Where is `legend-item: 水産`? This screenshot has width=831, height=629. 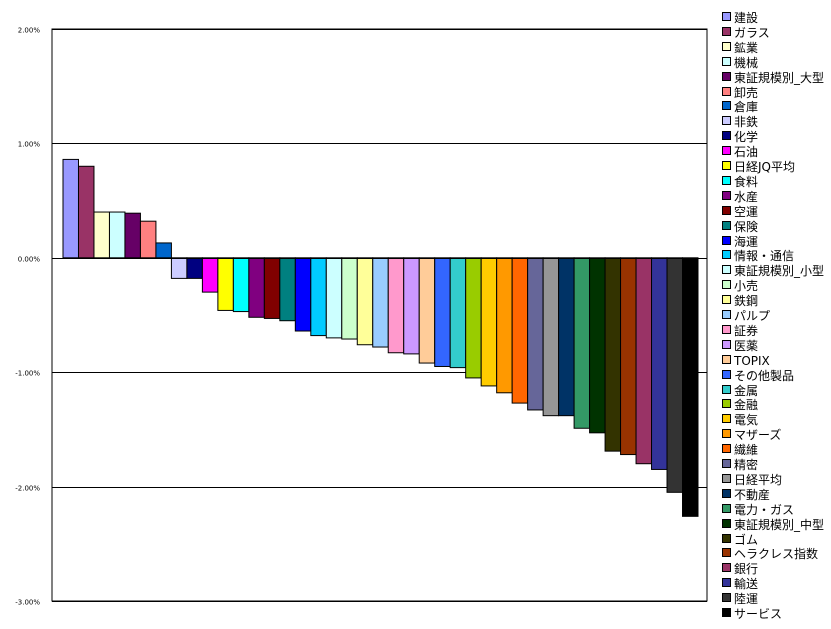
legend-item: 水産 is located at coordinates (740, 197).